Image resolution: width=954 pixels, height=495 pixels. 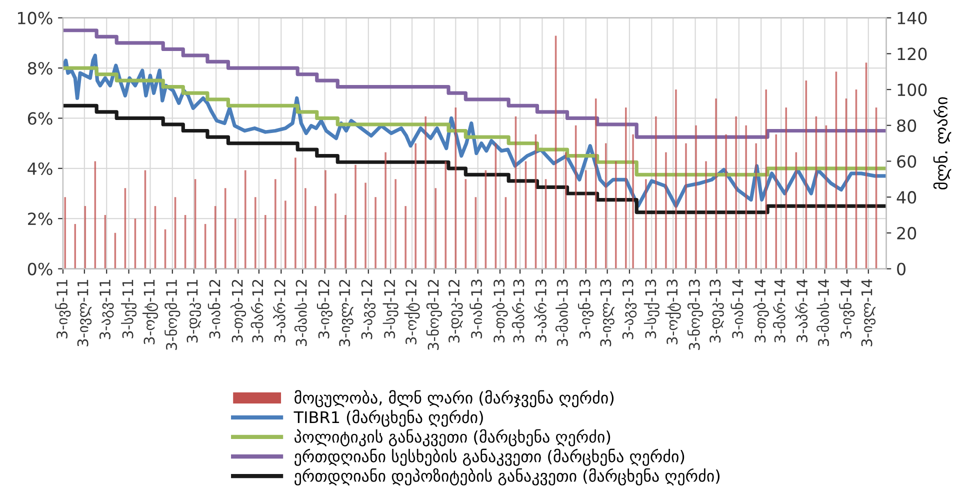 I want to click on x-tick-label: 3-ივნ-13, so click(x=586, y=309).